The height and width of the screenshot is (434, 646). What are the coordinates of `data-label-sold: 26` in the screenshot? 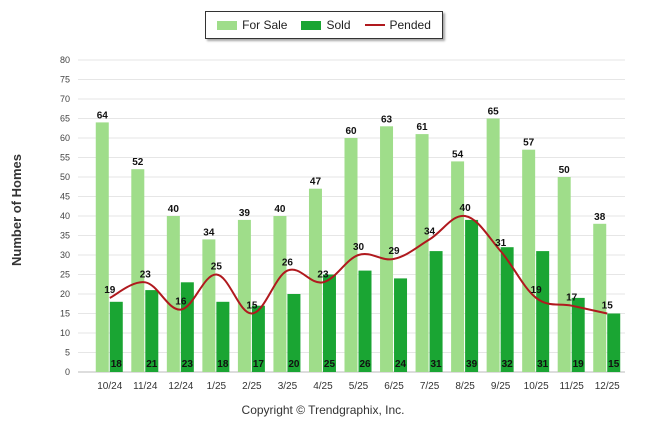 It's located at (365, 364).